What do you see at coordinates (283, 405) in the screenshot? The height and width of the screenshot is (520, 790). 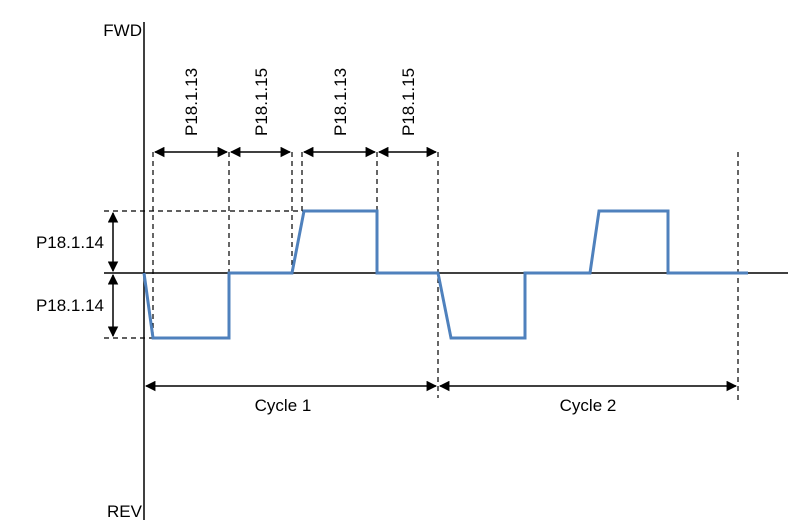 I see `label-cycle-1: Cycle 1` at bounding box center [283, 405].